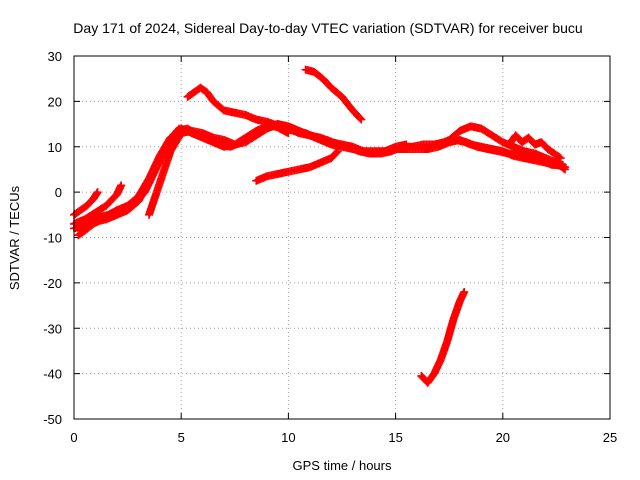 This screenshot has width=640, height=480. I want to click on x-tick-label: 10, so click(288, 437).